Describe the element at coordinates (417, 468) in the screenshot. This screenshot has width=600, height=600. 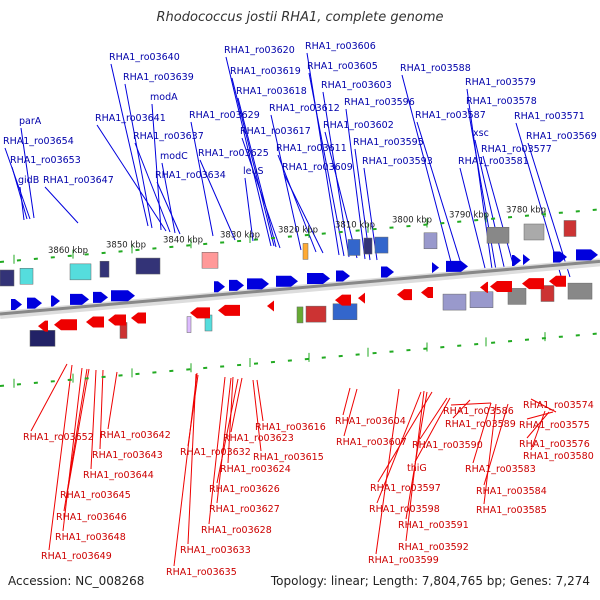
I see `reverse-gene-label: thiG` at that location.